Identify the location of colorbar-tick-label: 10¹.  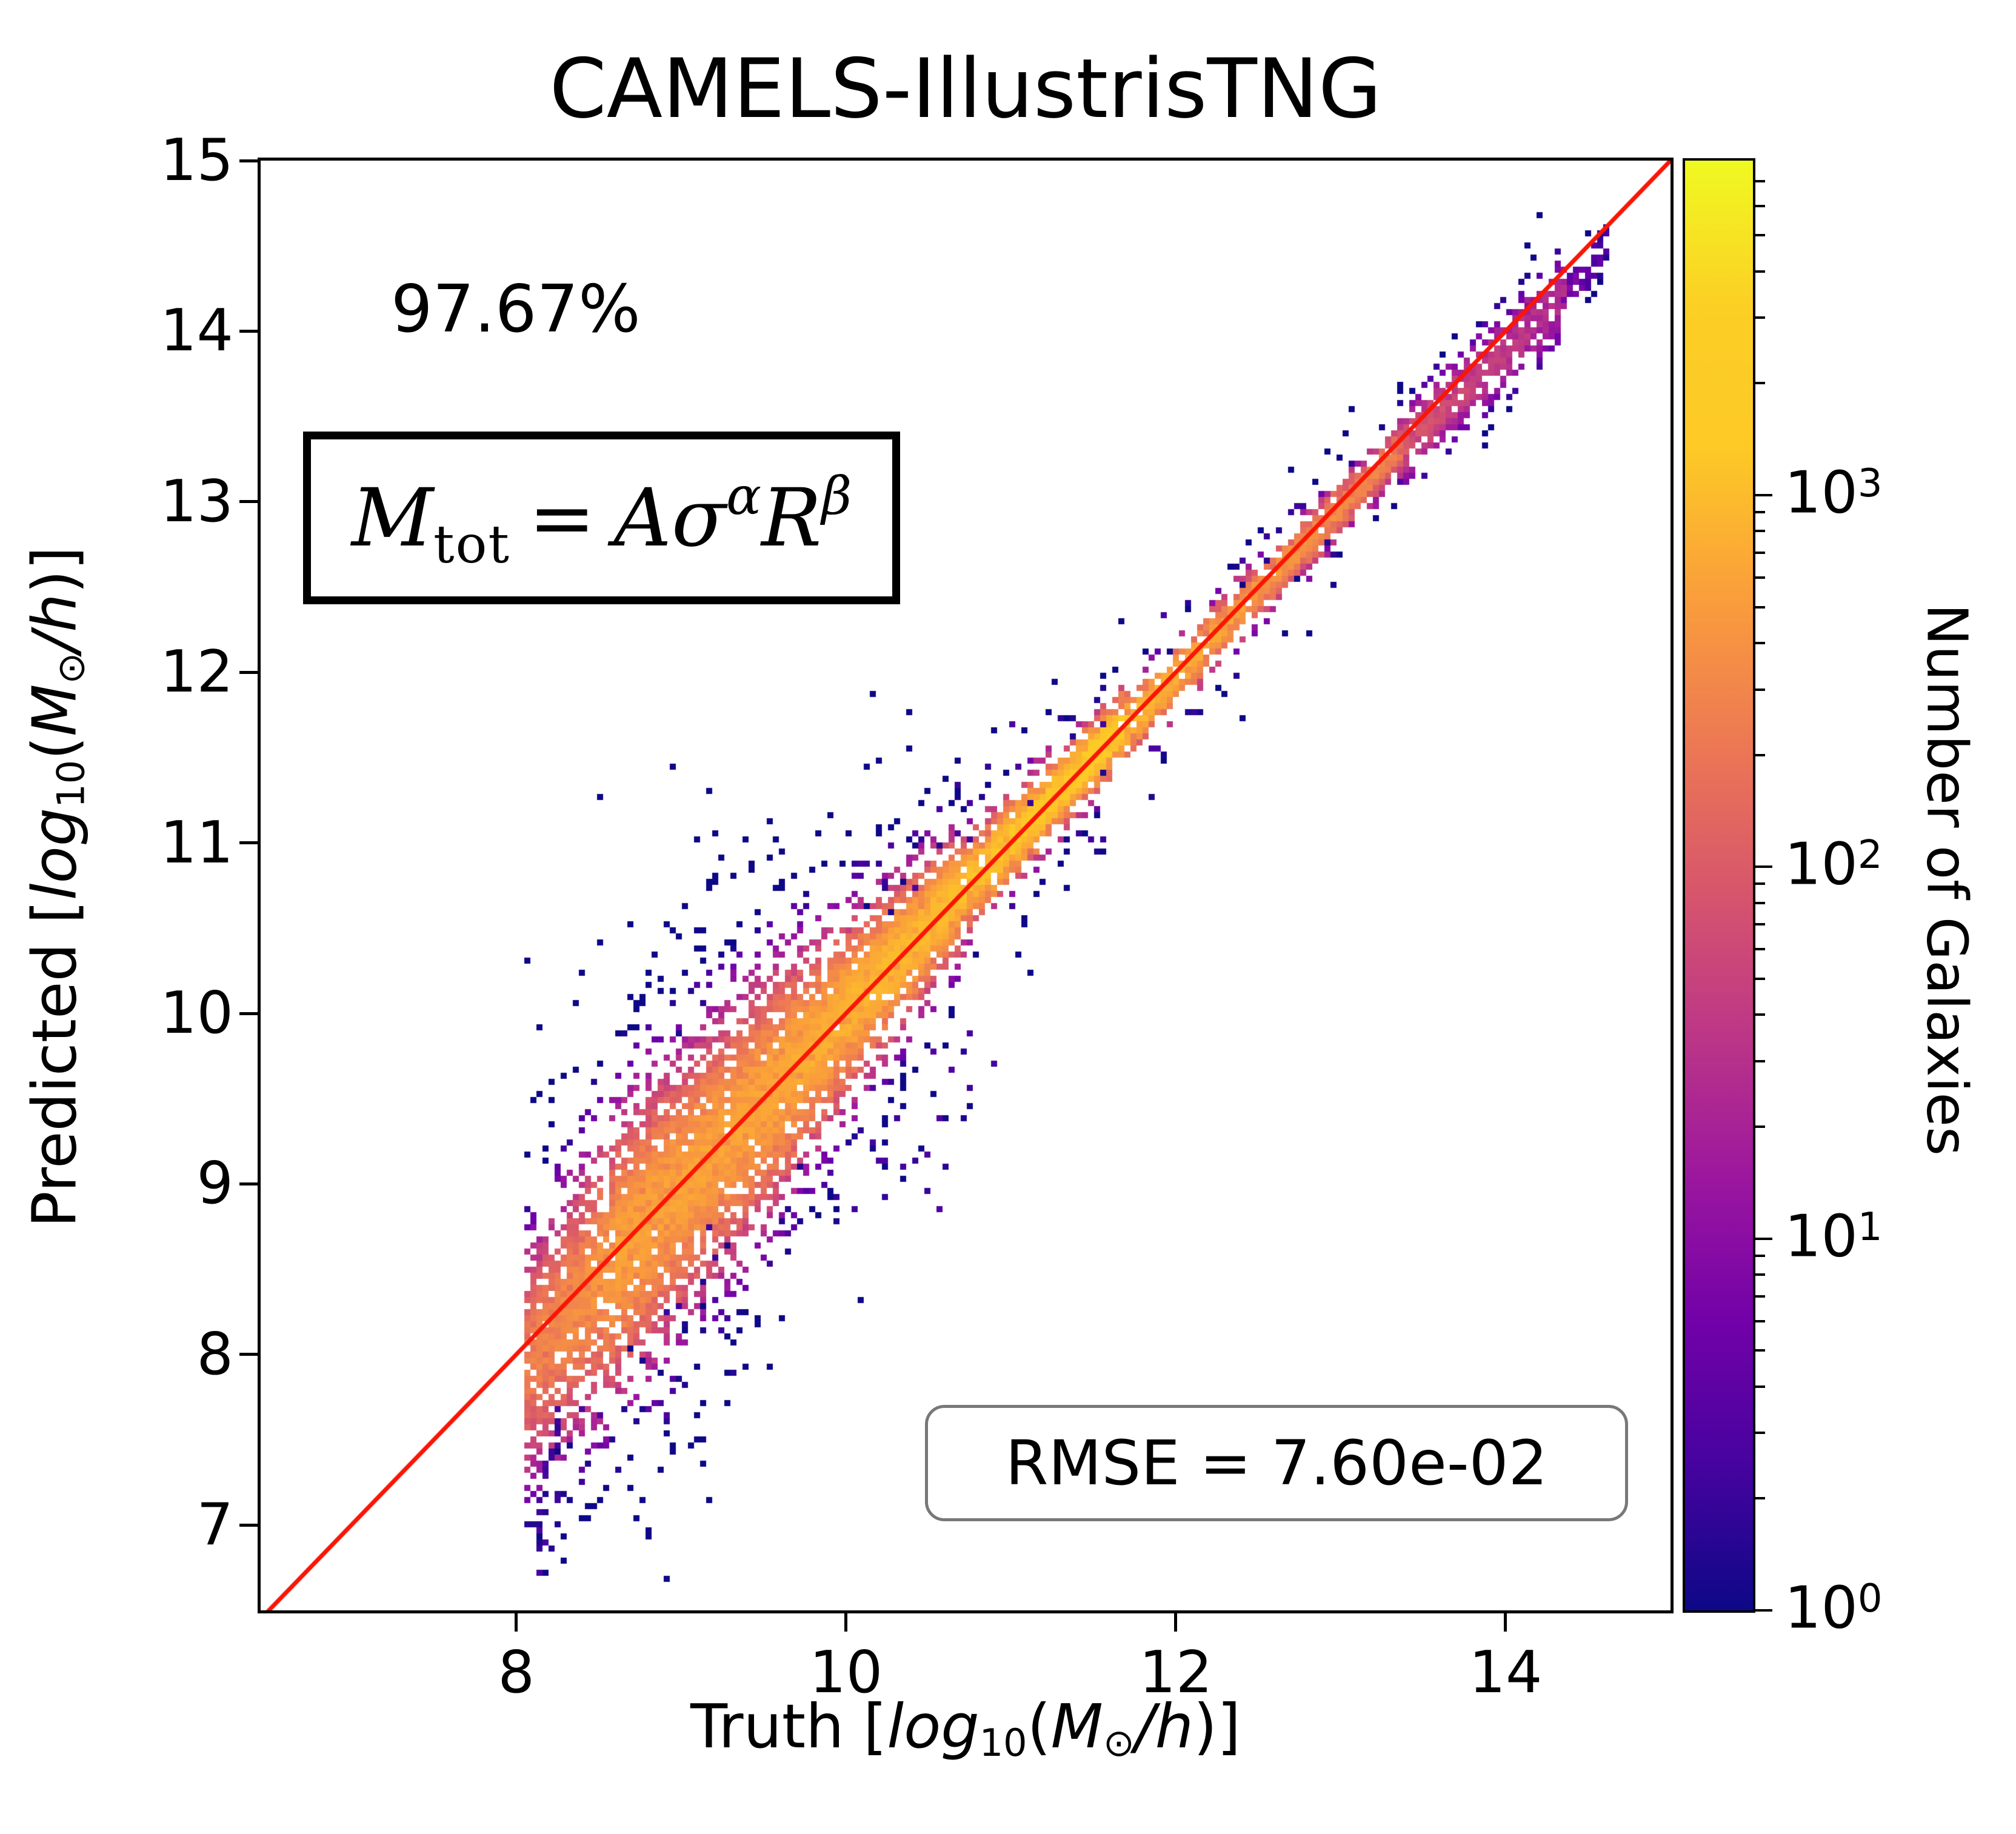
(1833, 1235).